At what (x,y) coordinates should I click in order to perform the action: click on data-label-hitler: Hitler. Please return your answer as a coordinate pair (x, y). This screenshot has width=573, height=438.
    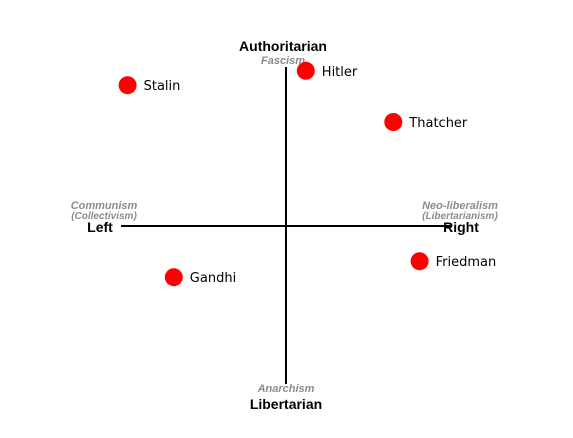
    Looking at the image, I should click on (340, 72).